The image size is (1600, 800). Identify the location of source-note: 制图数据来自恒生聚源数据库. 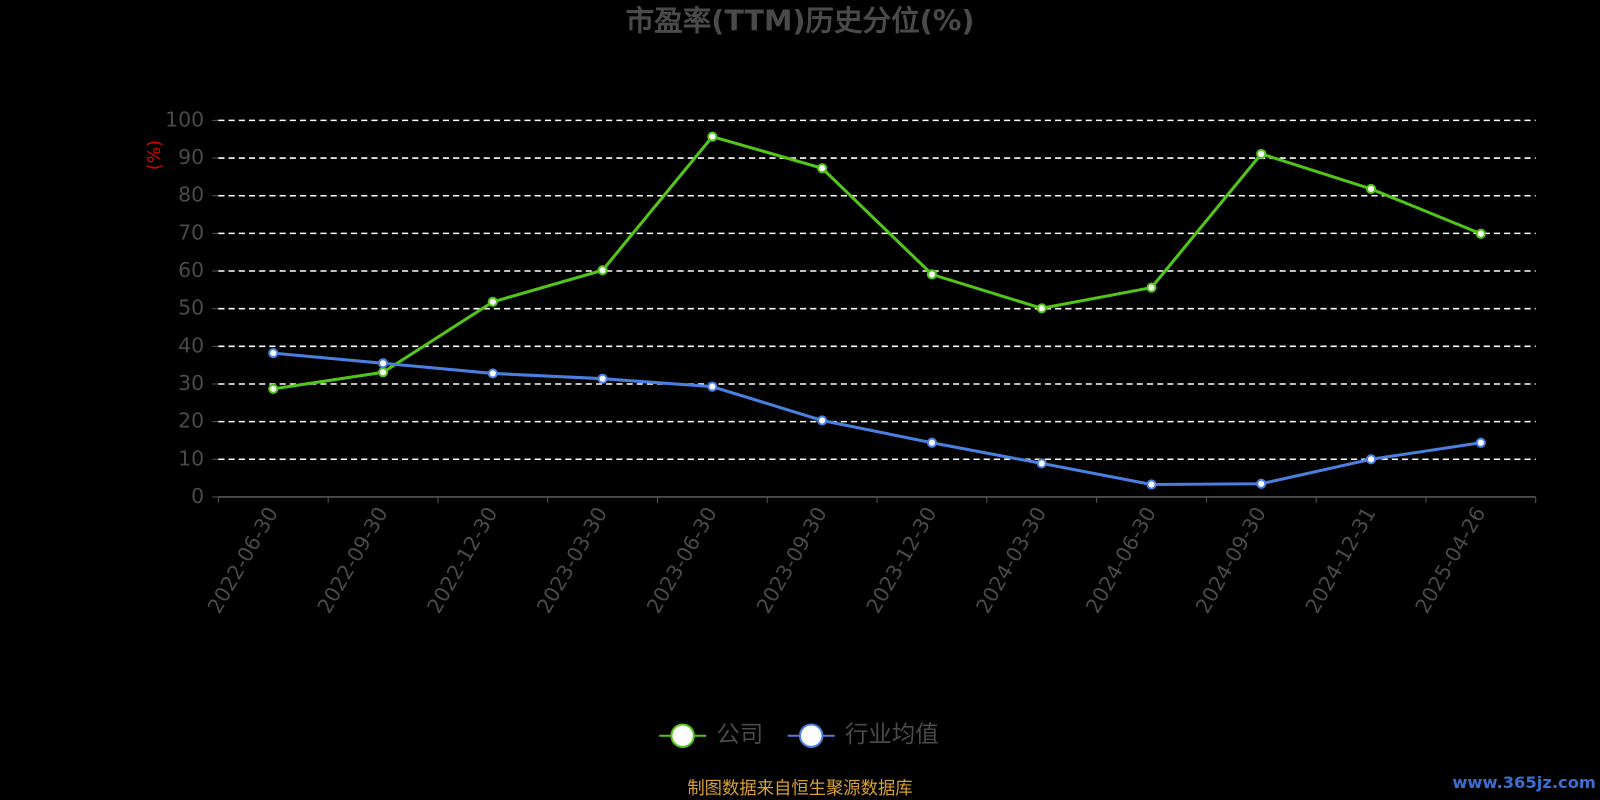
(799, 789).